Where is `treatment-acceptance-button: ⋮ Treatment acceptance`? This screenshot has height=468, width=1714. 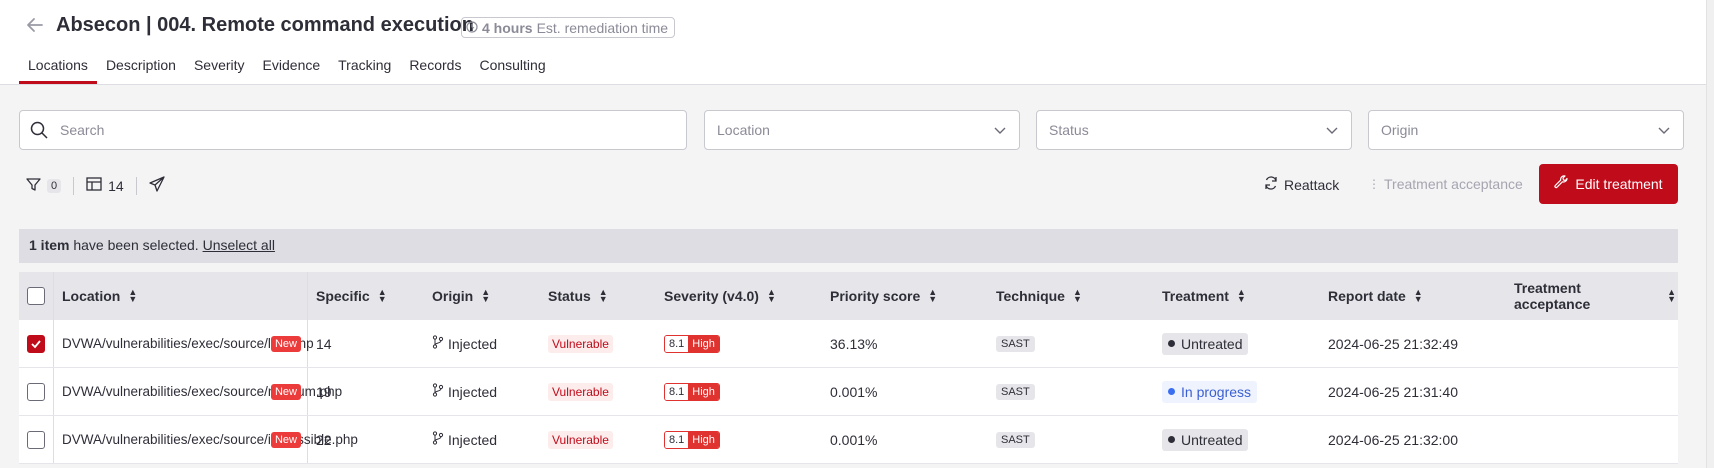 treatment-acceptance-button: ⋮ Treatment acceptance is located at coordinates (1445, 184).